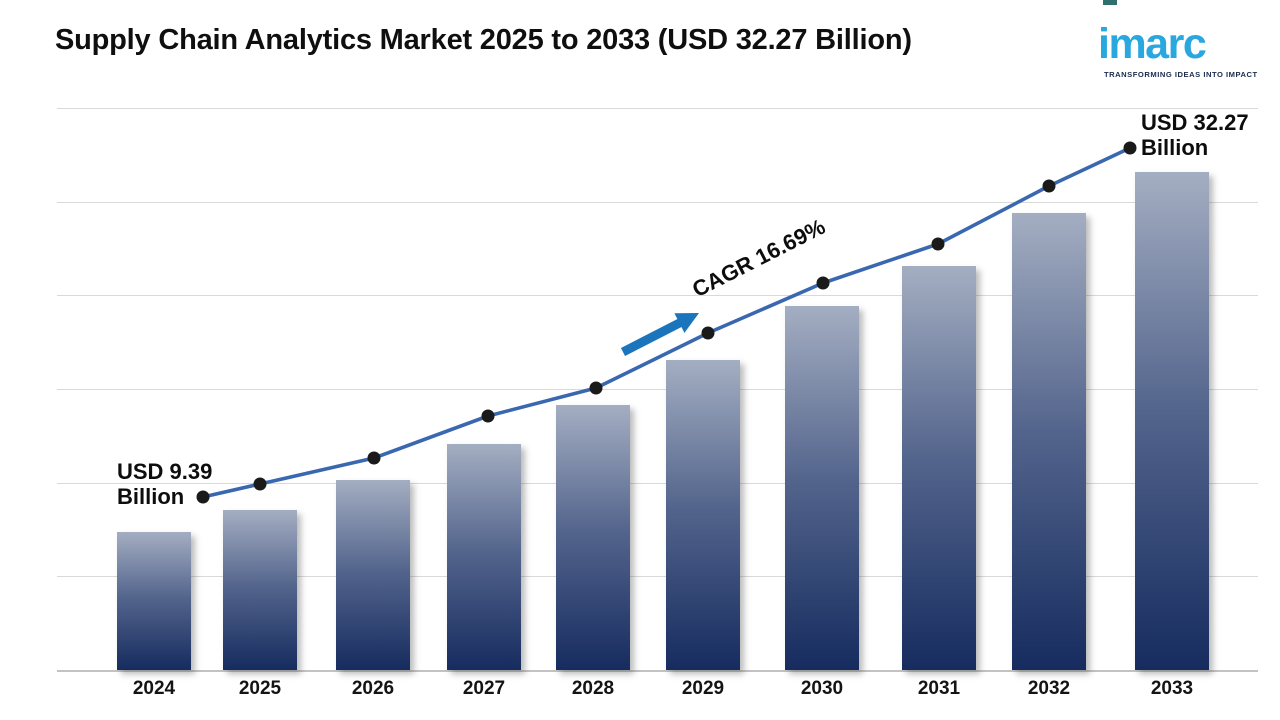  Describe the element at coordinates (939, 688) in the screenshot. I see `x-tick-label-2031: 2031` at that location.